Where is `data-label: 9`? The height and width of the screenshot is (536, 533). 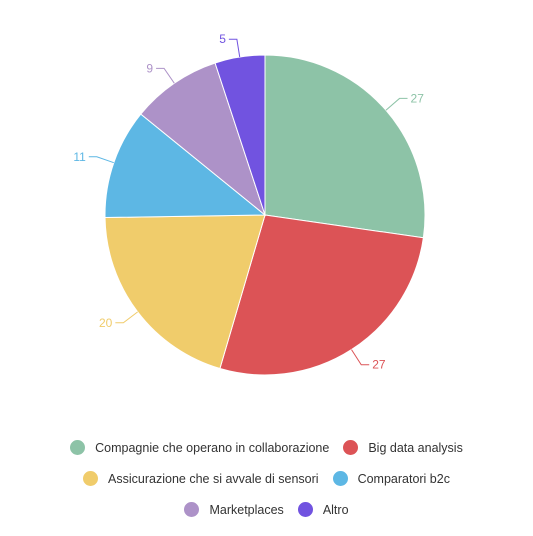
data-label: 9 is located at coordinates (149, 68).